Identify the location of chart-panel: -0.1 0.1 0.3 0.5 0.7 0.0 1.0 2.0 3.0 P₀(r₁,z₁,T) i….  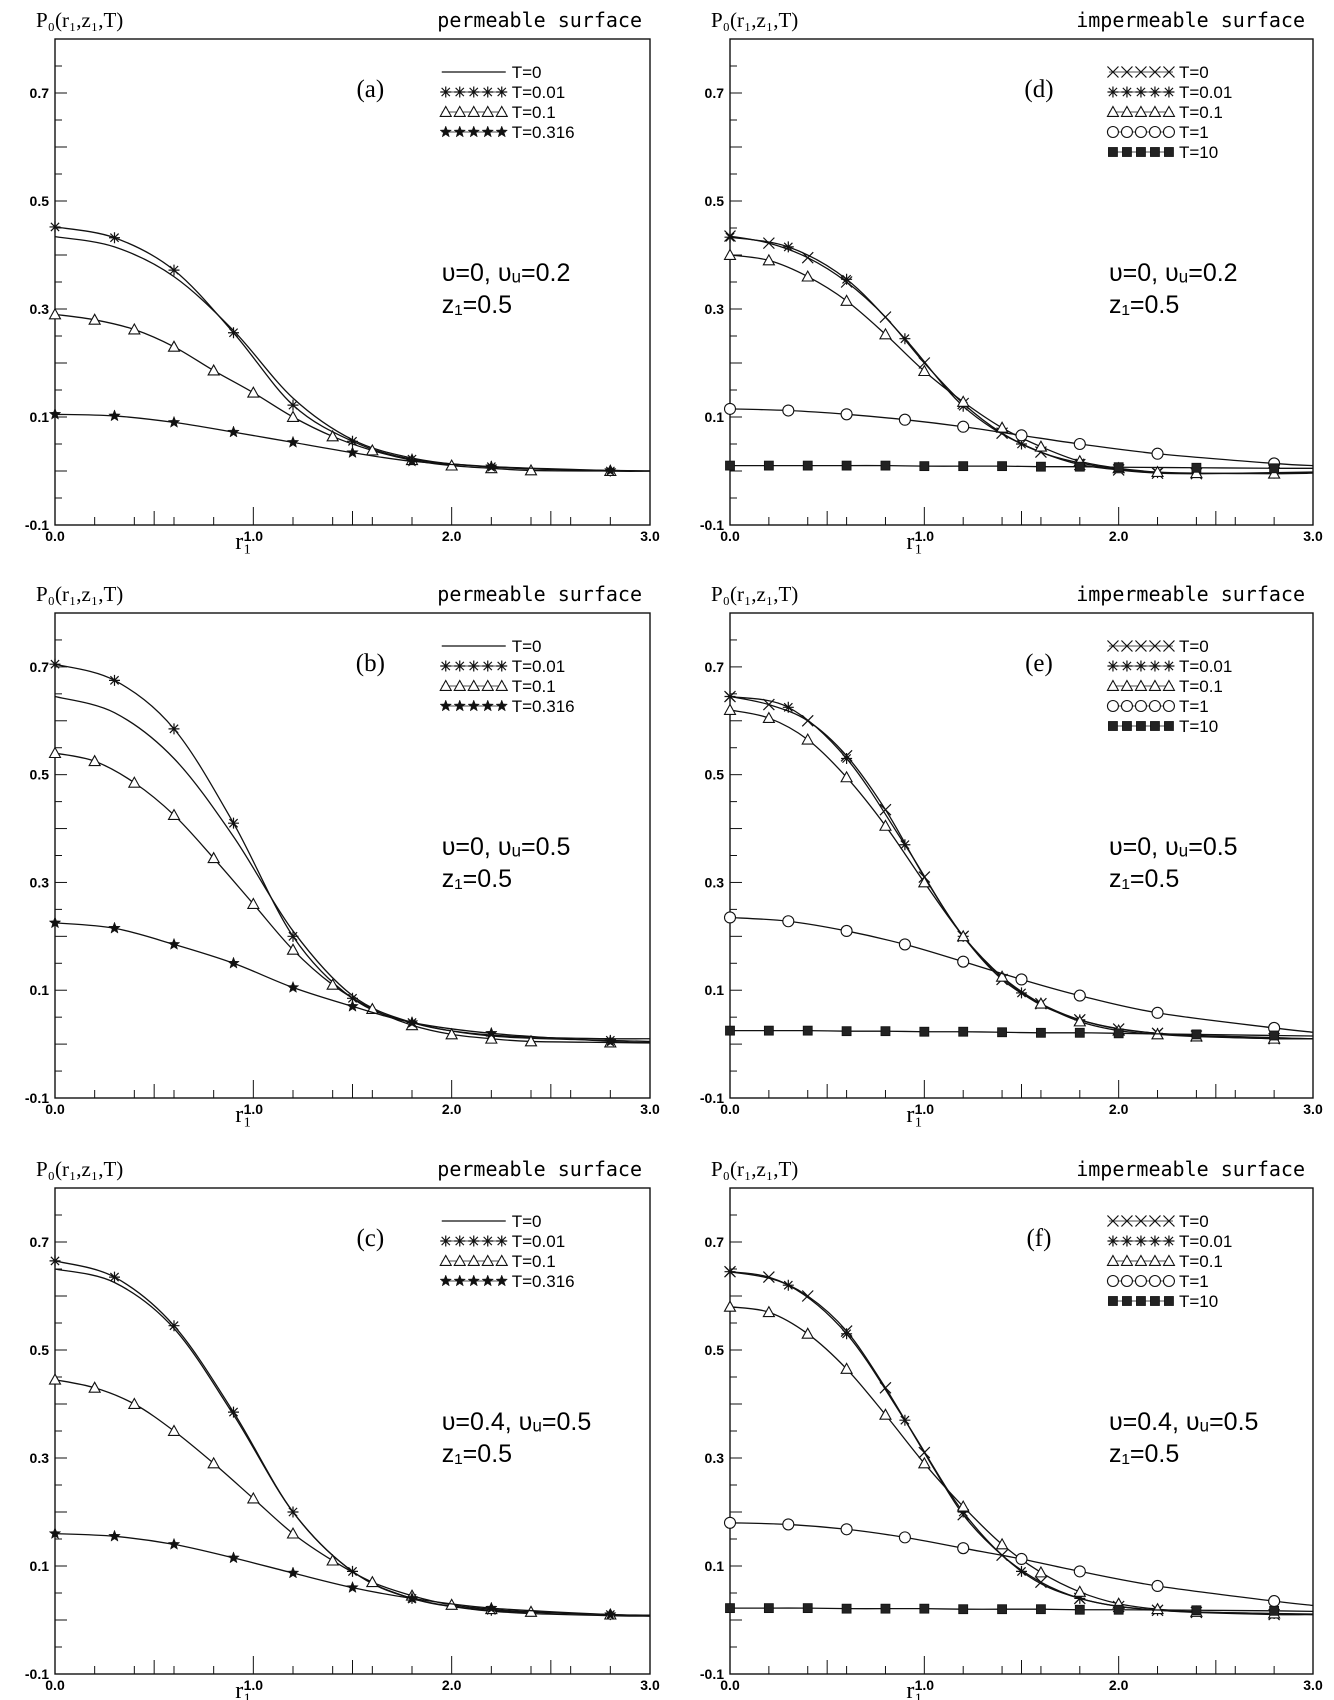
(1011, 1428).